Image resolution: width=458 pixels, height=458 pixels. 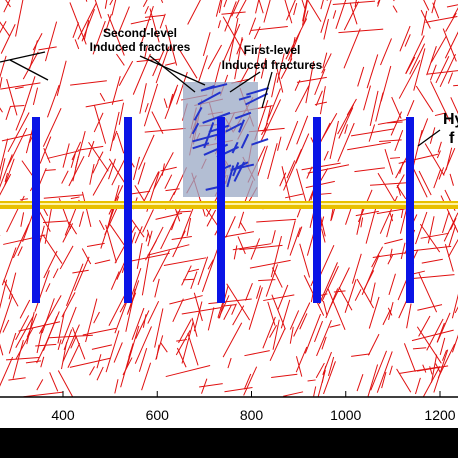 What do you see at coordinates (230, 137) in the screenshot?
I see `induced-fractures` at bounding box center [230, 137].